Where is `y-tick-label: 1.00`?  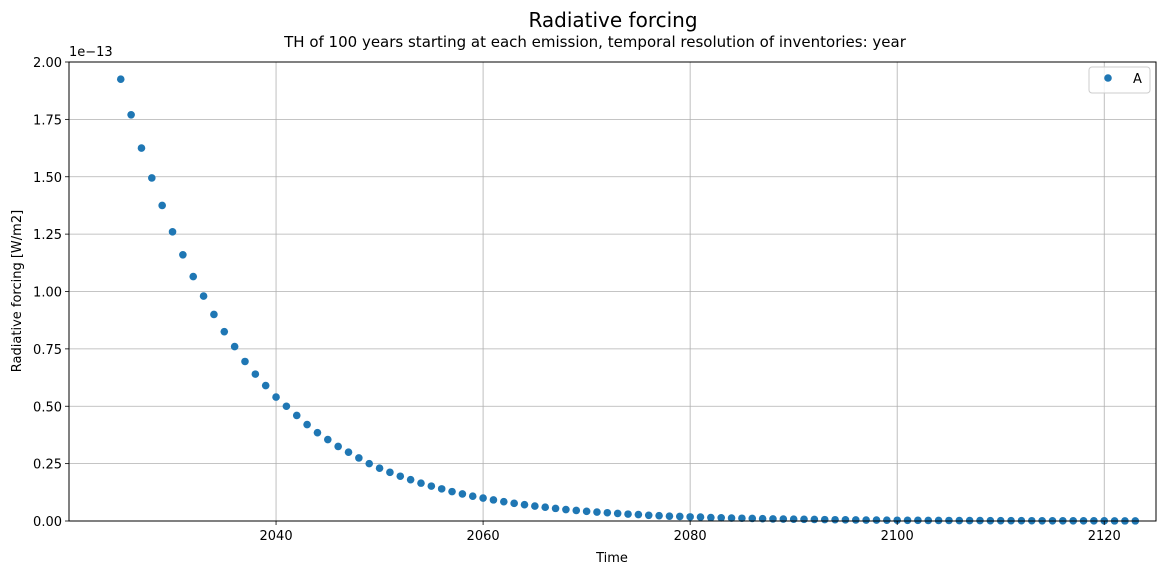
y-tick-label: 1.00 is located at coordinates (47, 293).